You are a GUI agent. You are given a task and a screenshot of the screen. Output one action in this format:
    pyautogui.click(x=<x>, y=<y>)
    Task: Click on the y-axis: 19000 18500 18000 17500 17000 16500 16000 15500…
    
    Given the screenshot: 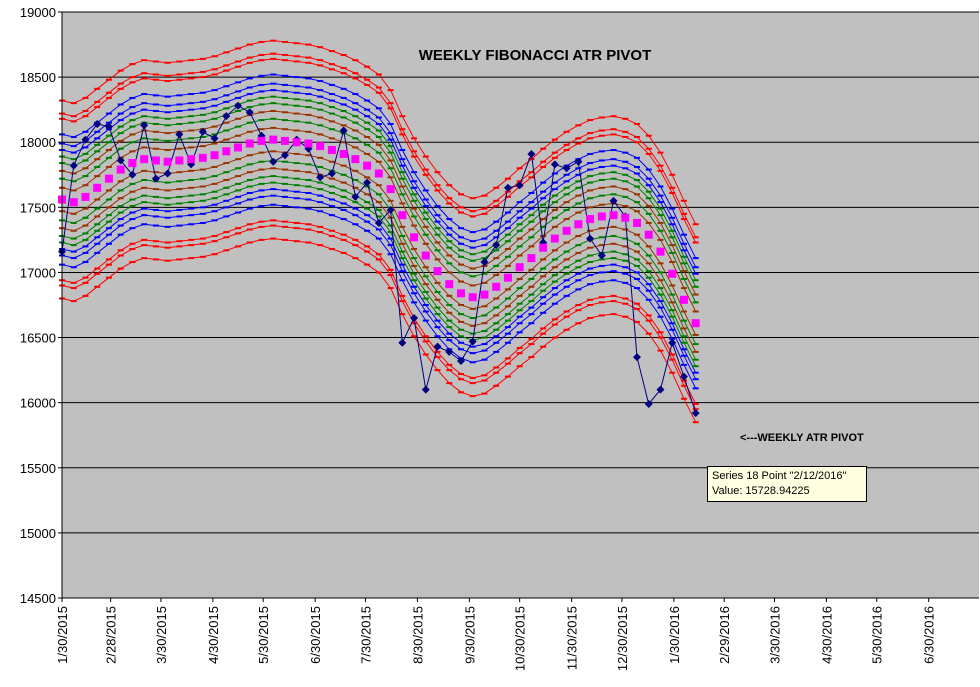 What is the action you would take?
    pyautogui.click(x=41, y=305)
    